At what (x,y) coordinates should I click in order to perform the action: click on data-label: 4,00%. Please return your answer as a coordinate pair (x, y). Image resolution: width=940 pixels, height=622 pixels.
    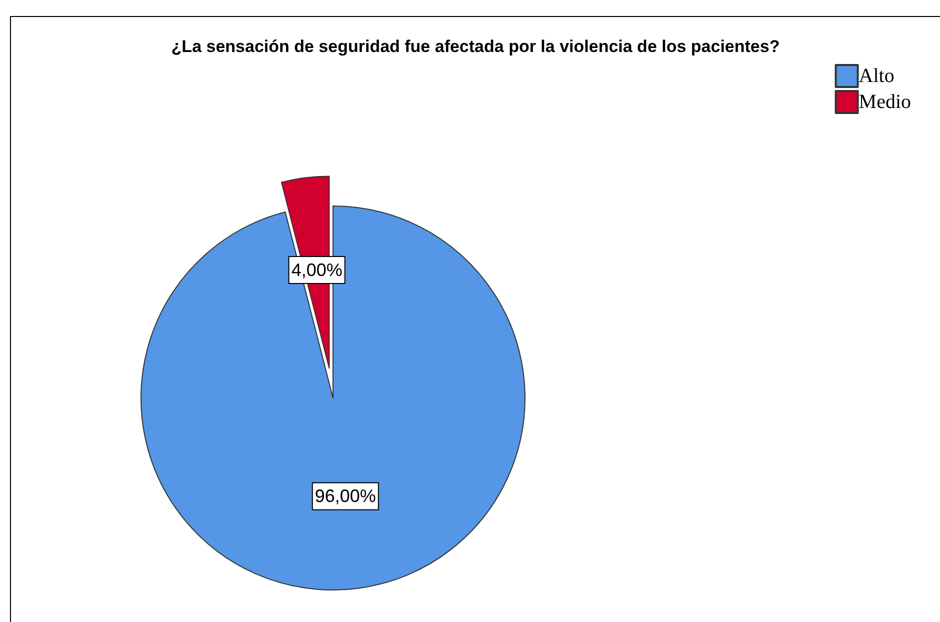
    Looking at the image, I should click on (316, 270).